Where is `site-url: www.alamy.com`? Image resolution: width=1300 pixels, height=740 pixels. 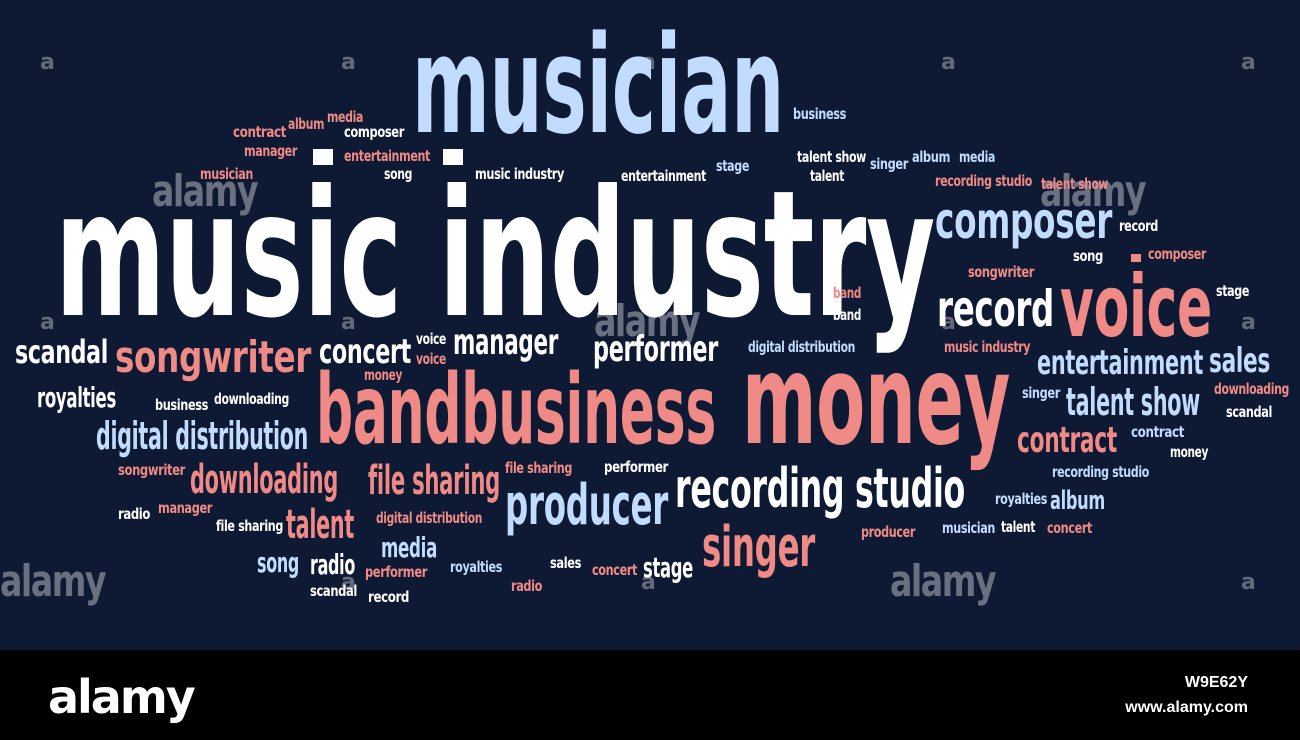
site-url: www.alamy.com is located at coordinates (1186, 707).